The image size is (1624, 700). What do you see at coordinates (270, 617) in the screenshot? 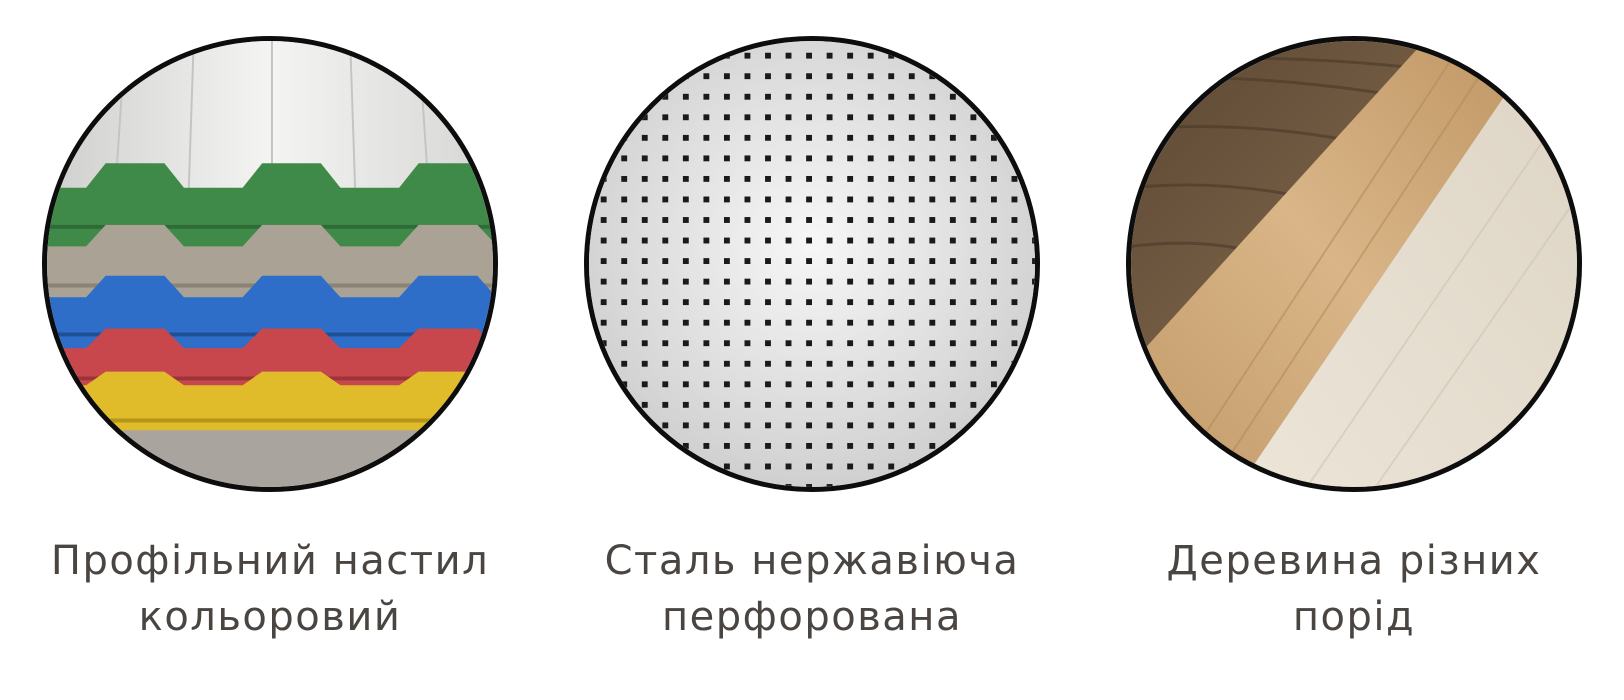
I see `caption-line-2: кольоровий` at bounding box center [270, 617].